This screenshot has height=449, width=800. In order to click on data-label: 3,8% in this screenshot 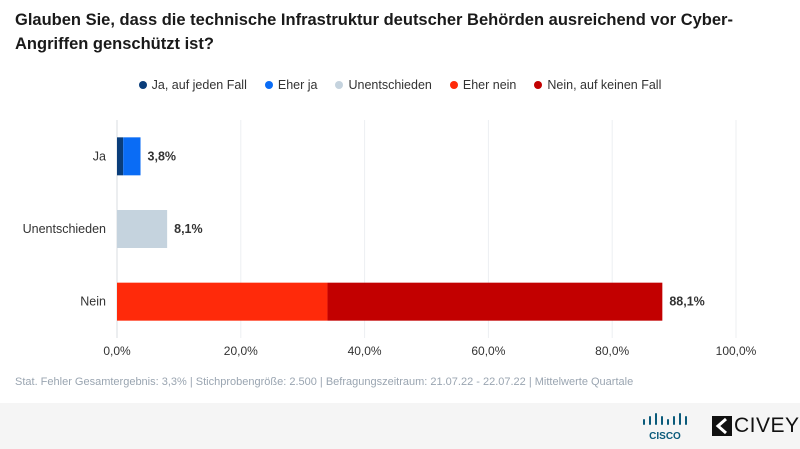, I will do `click(162, 156)`.